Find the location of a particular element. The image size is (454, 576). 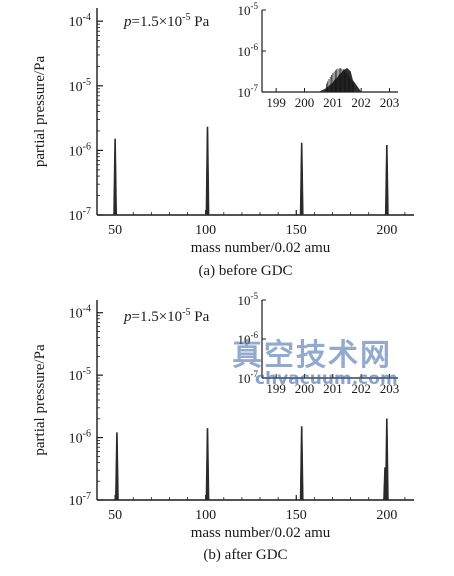

inset-peak-cluster is located at coordinates (340, 80).